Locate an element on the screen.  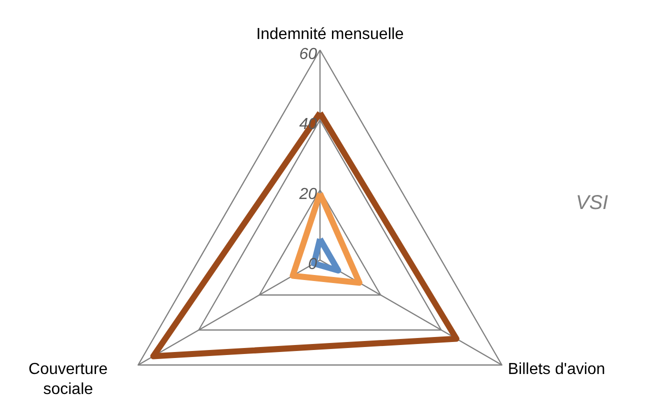
spoke-label: Couverture sociale is located at coordinates (68, 379).